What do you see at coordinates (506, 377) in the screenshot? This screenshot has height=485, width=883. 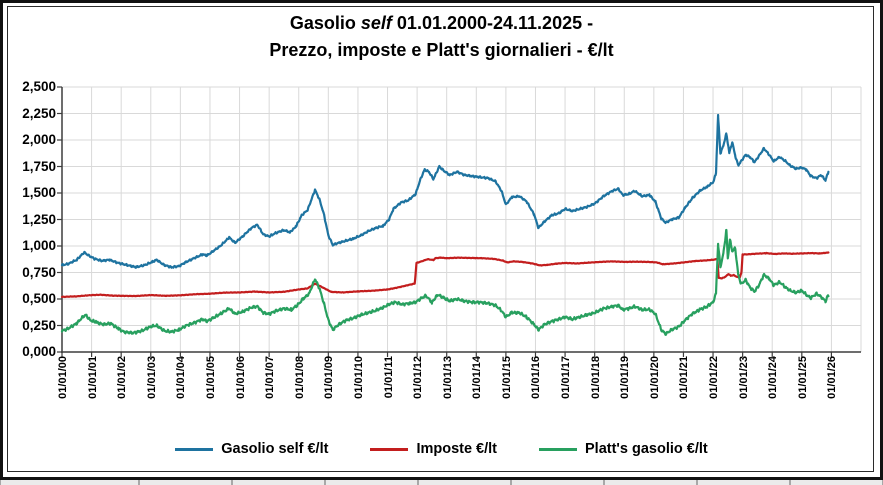 I see `x-tick-label: 01/01/15` at bounding box center [506, 377].